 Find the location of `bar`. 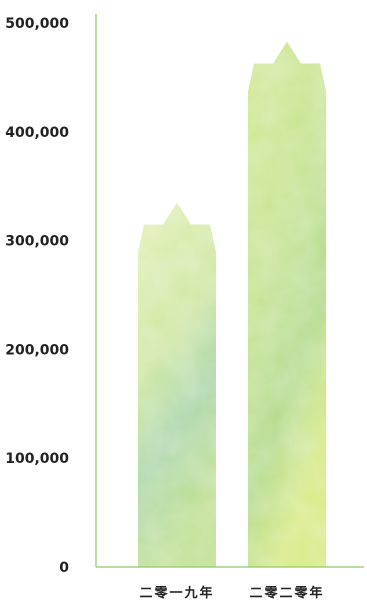

bar is located at coordinates (177, 384).